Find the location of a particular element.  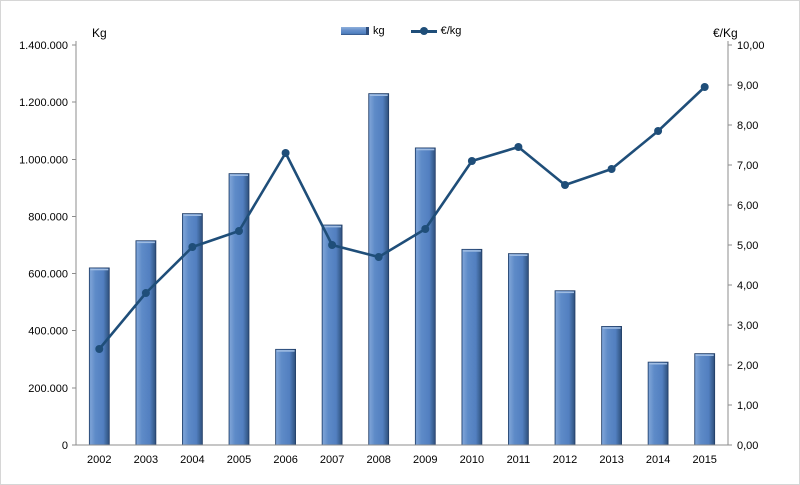

left-axis-tick-label: 1.400.000 is located at coordinates (43, 46).